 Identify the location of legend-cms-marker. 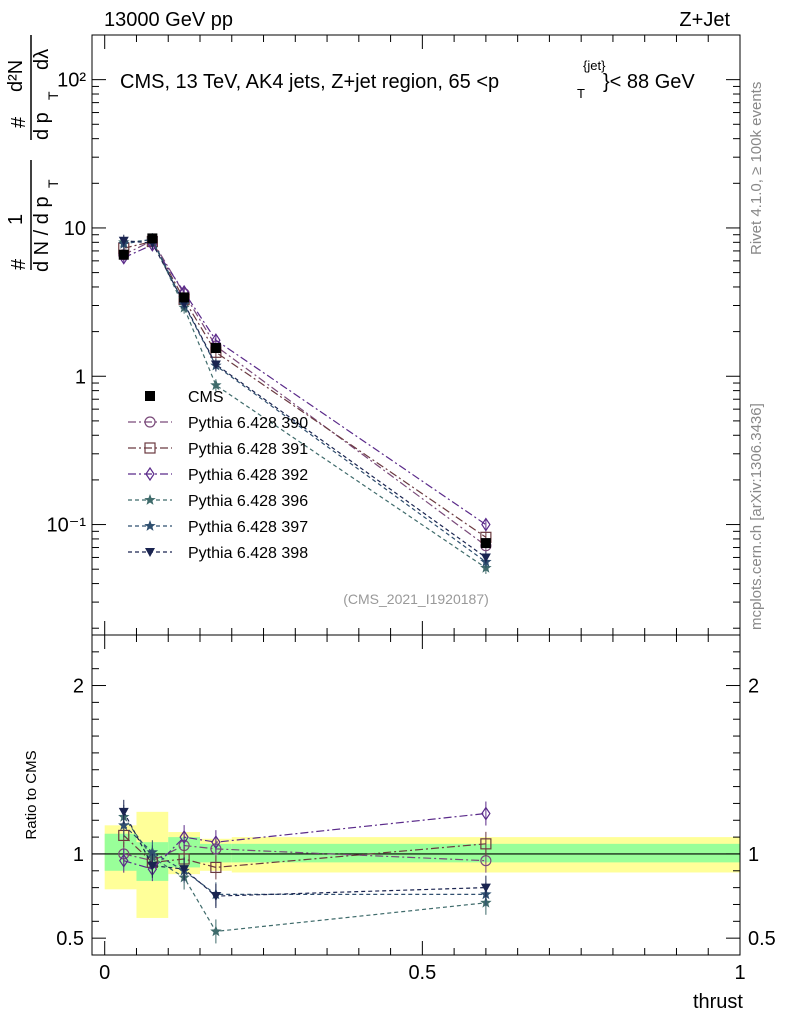
(150, 396).